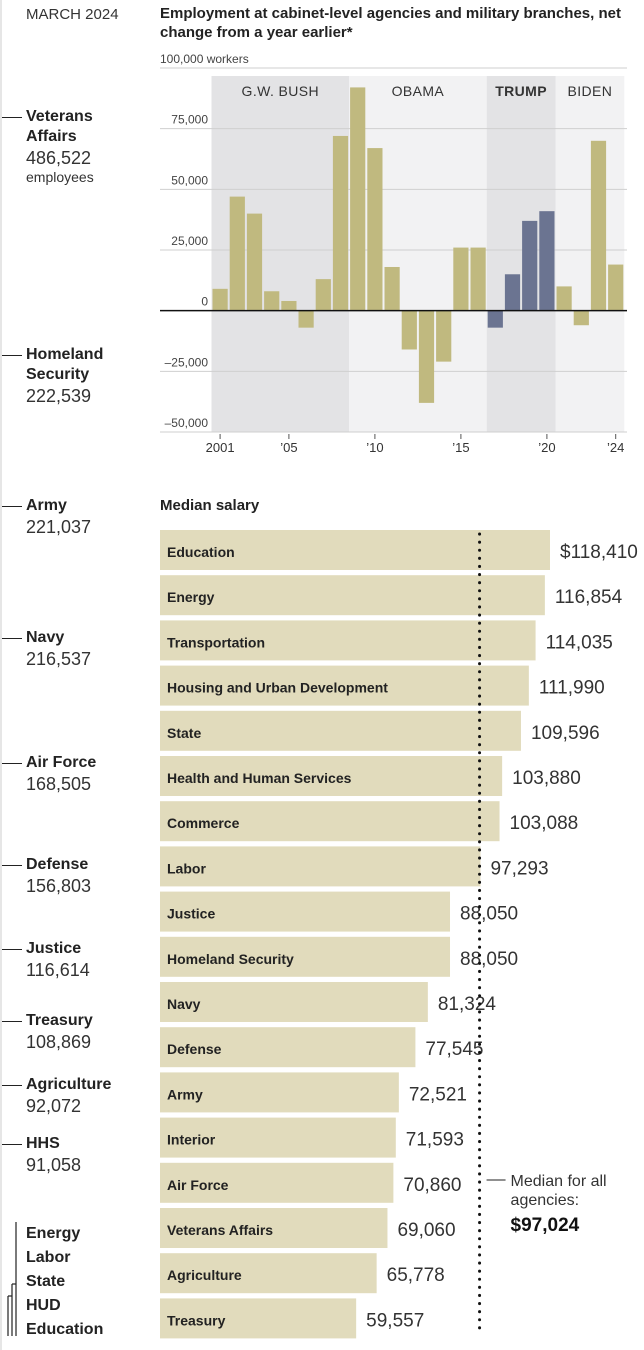  I want to click on salary-bar-label: Education, so click(201, 552).